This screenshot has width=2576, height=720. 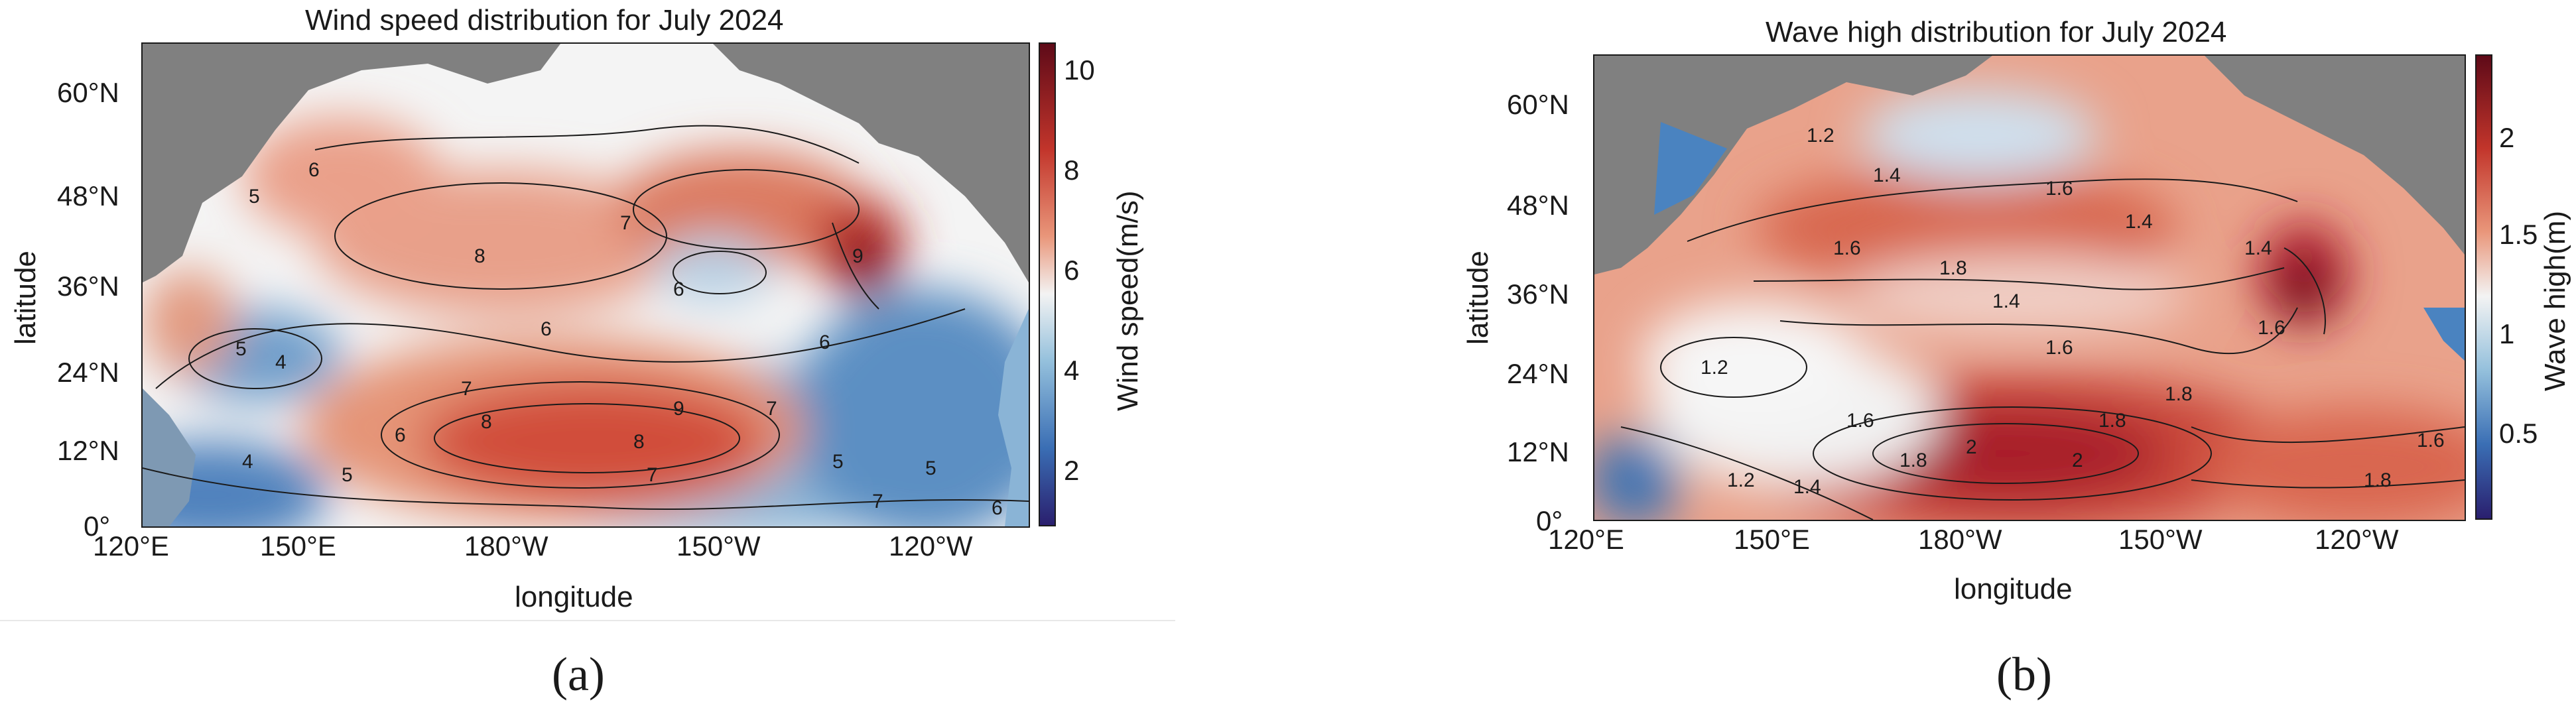 What do you see at coordinates (2519, 234) in the screenshot?
I see `colorbar-tick: 1.5` at bounding box center [2519, 234].